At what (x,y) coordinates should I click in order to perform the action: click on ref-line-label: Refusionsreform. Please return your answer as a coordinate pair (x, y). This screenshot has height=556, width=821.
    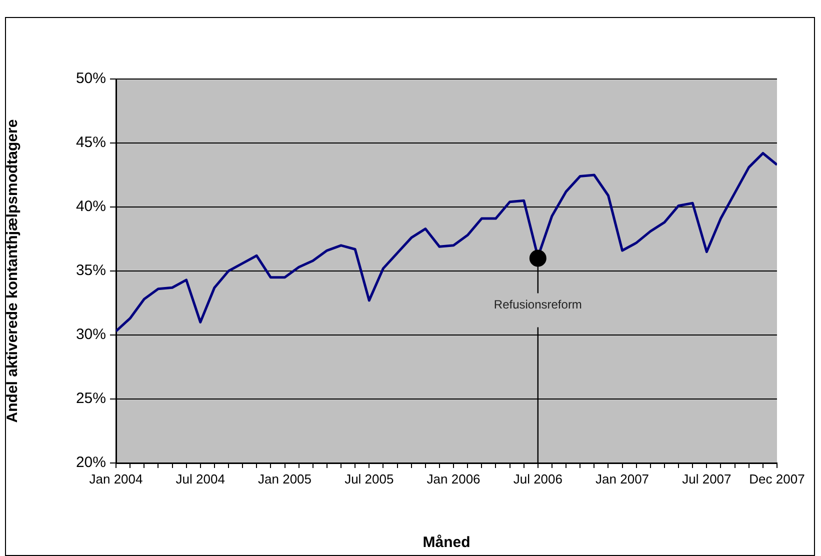
    Looking at the image, I should click on (538, 305).